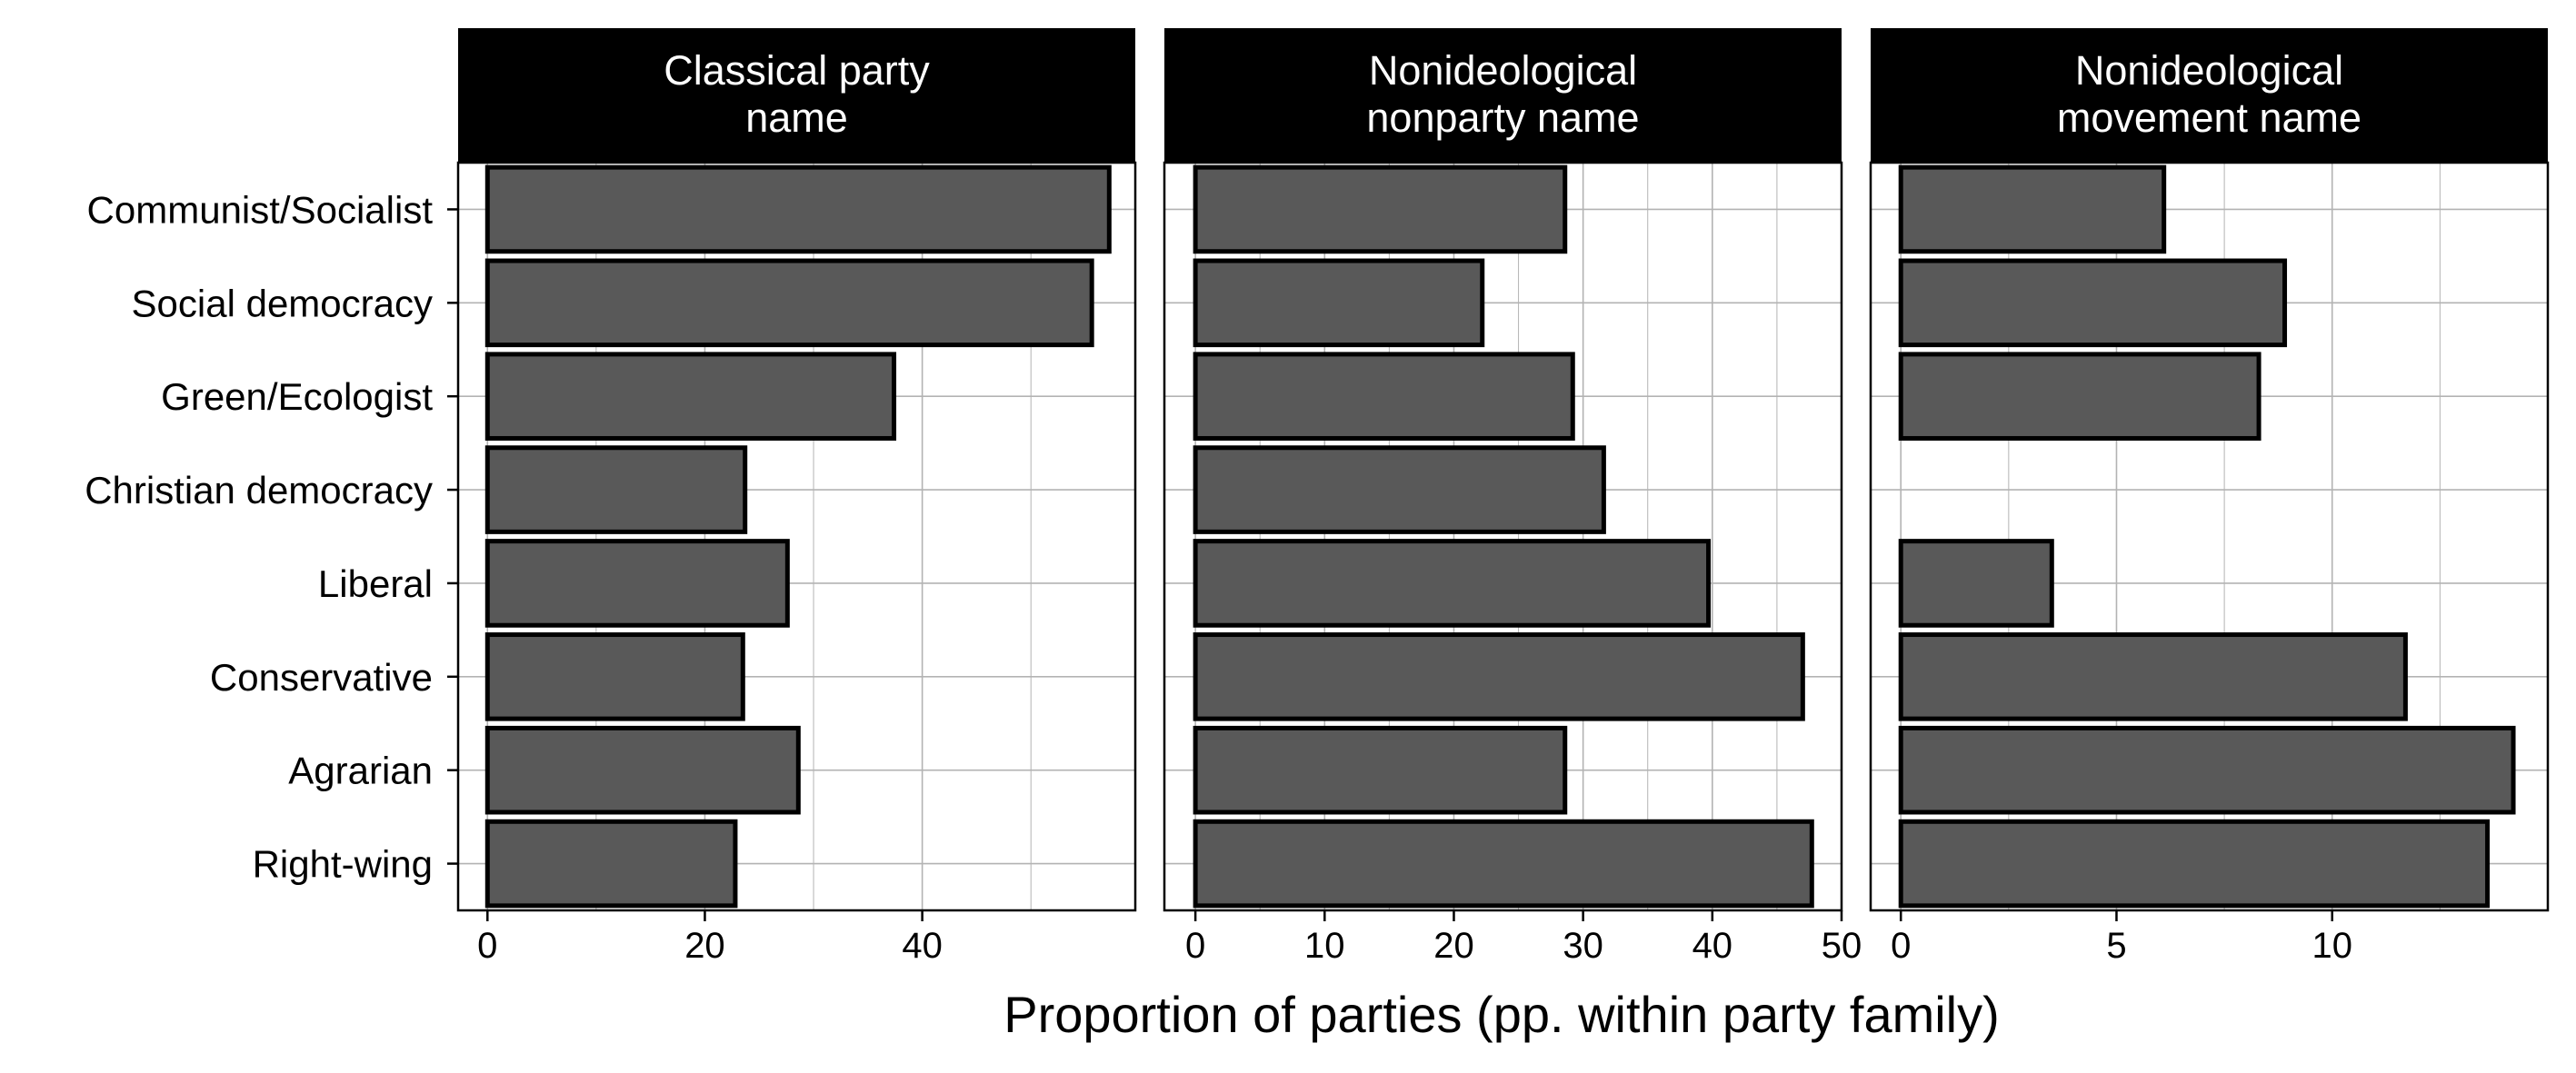 The width and height of the screenshot is (2576, 1073). Describe the element at coordinates (2116, 946) in the screenshot. I see `x-tick-label: 5` at that location.